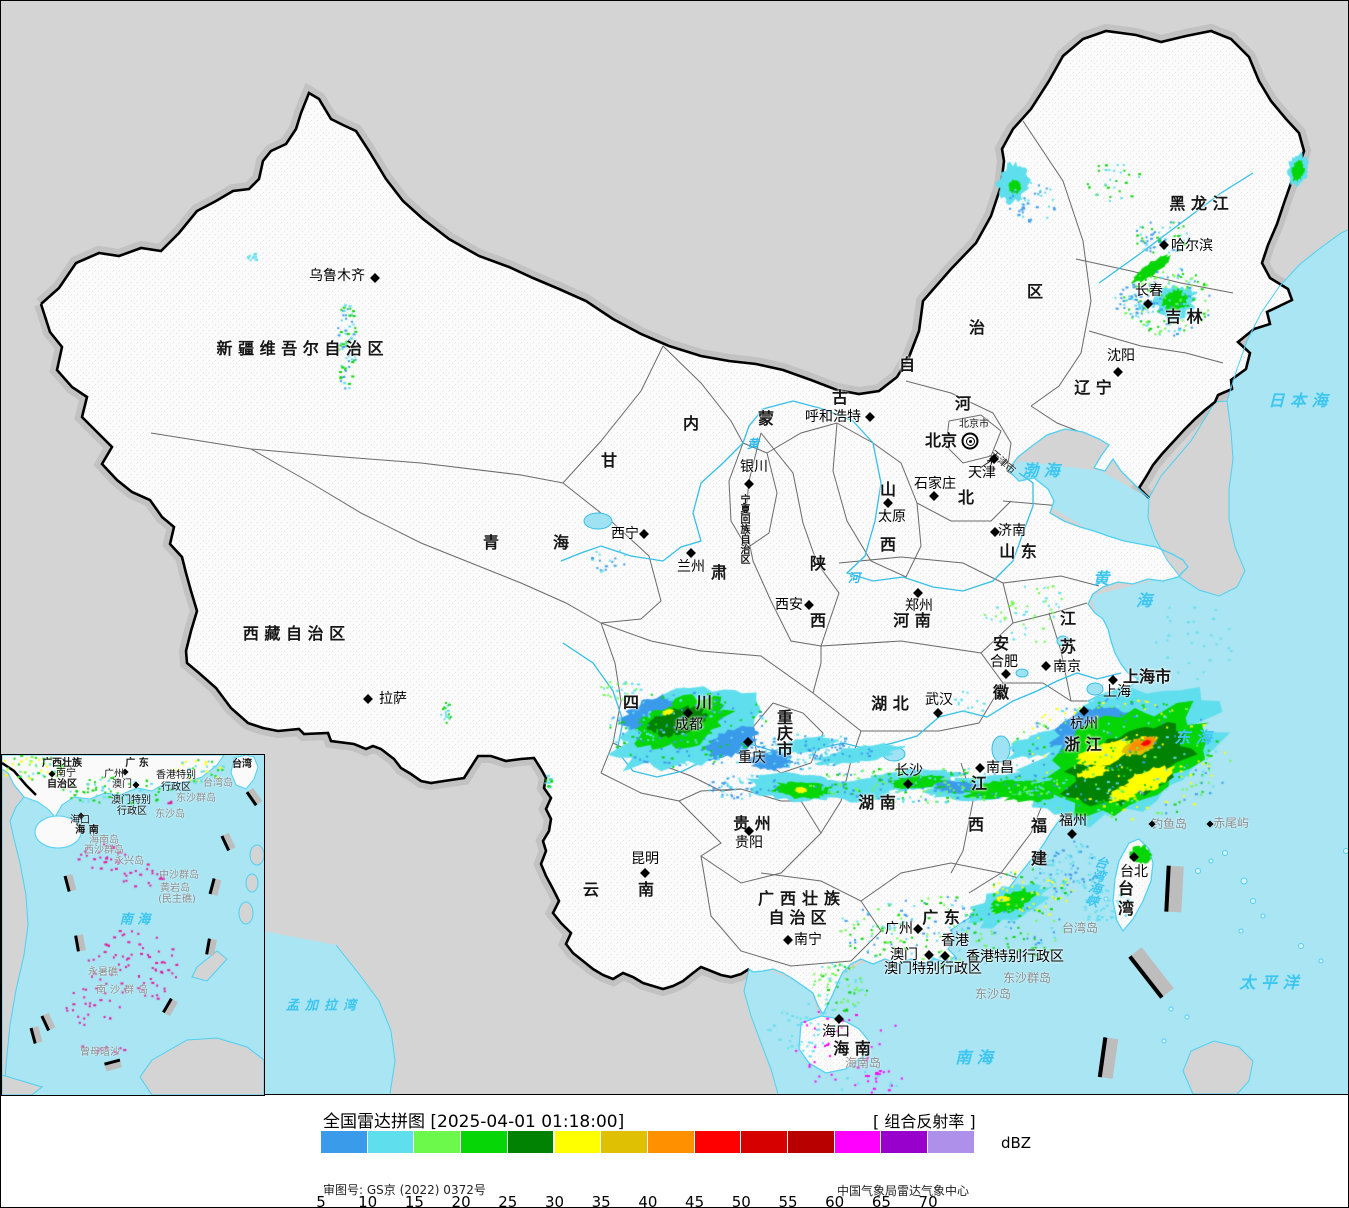  I want to click on city-label: 沈阳, so click(1121, 356).